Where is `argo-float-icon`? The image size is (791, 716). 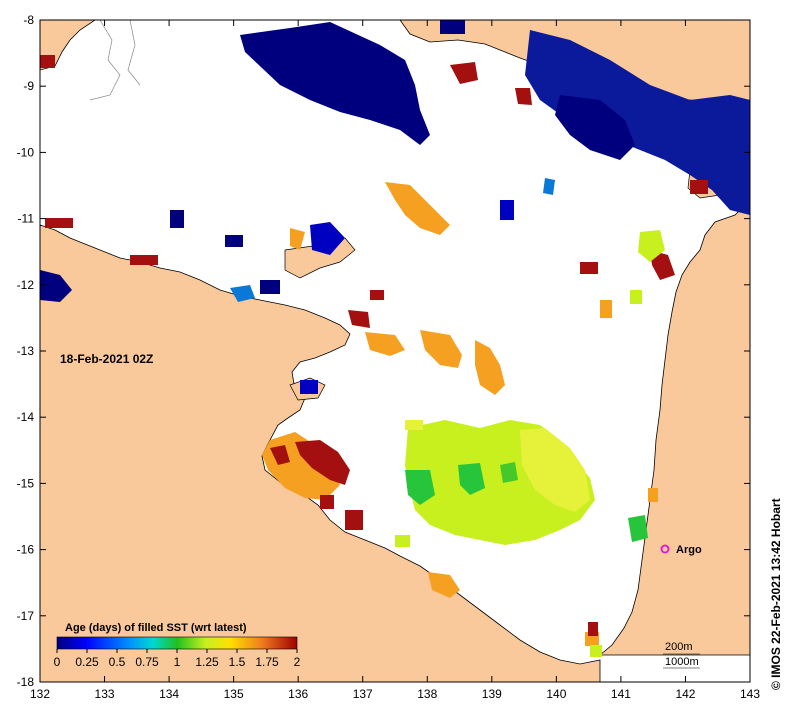
argo-float-icon is located at coordinates (665, 549).